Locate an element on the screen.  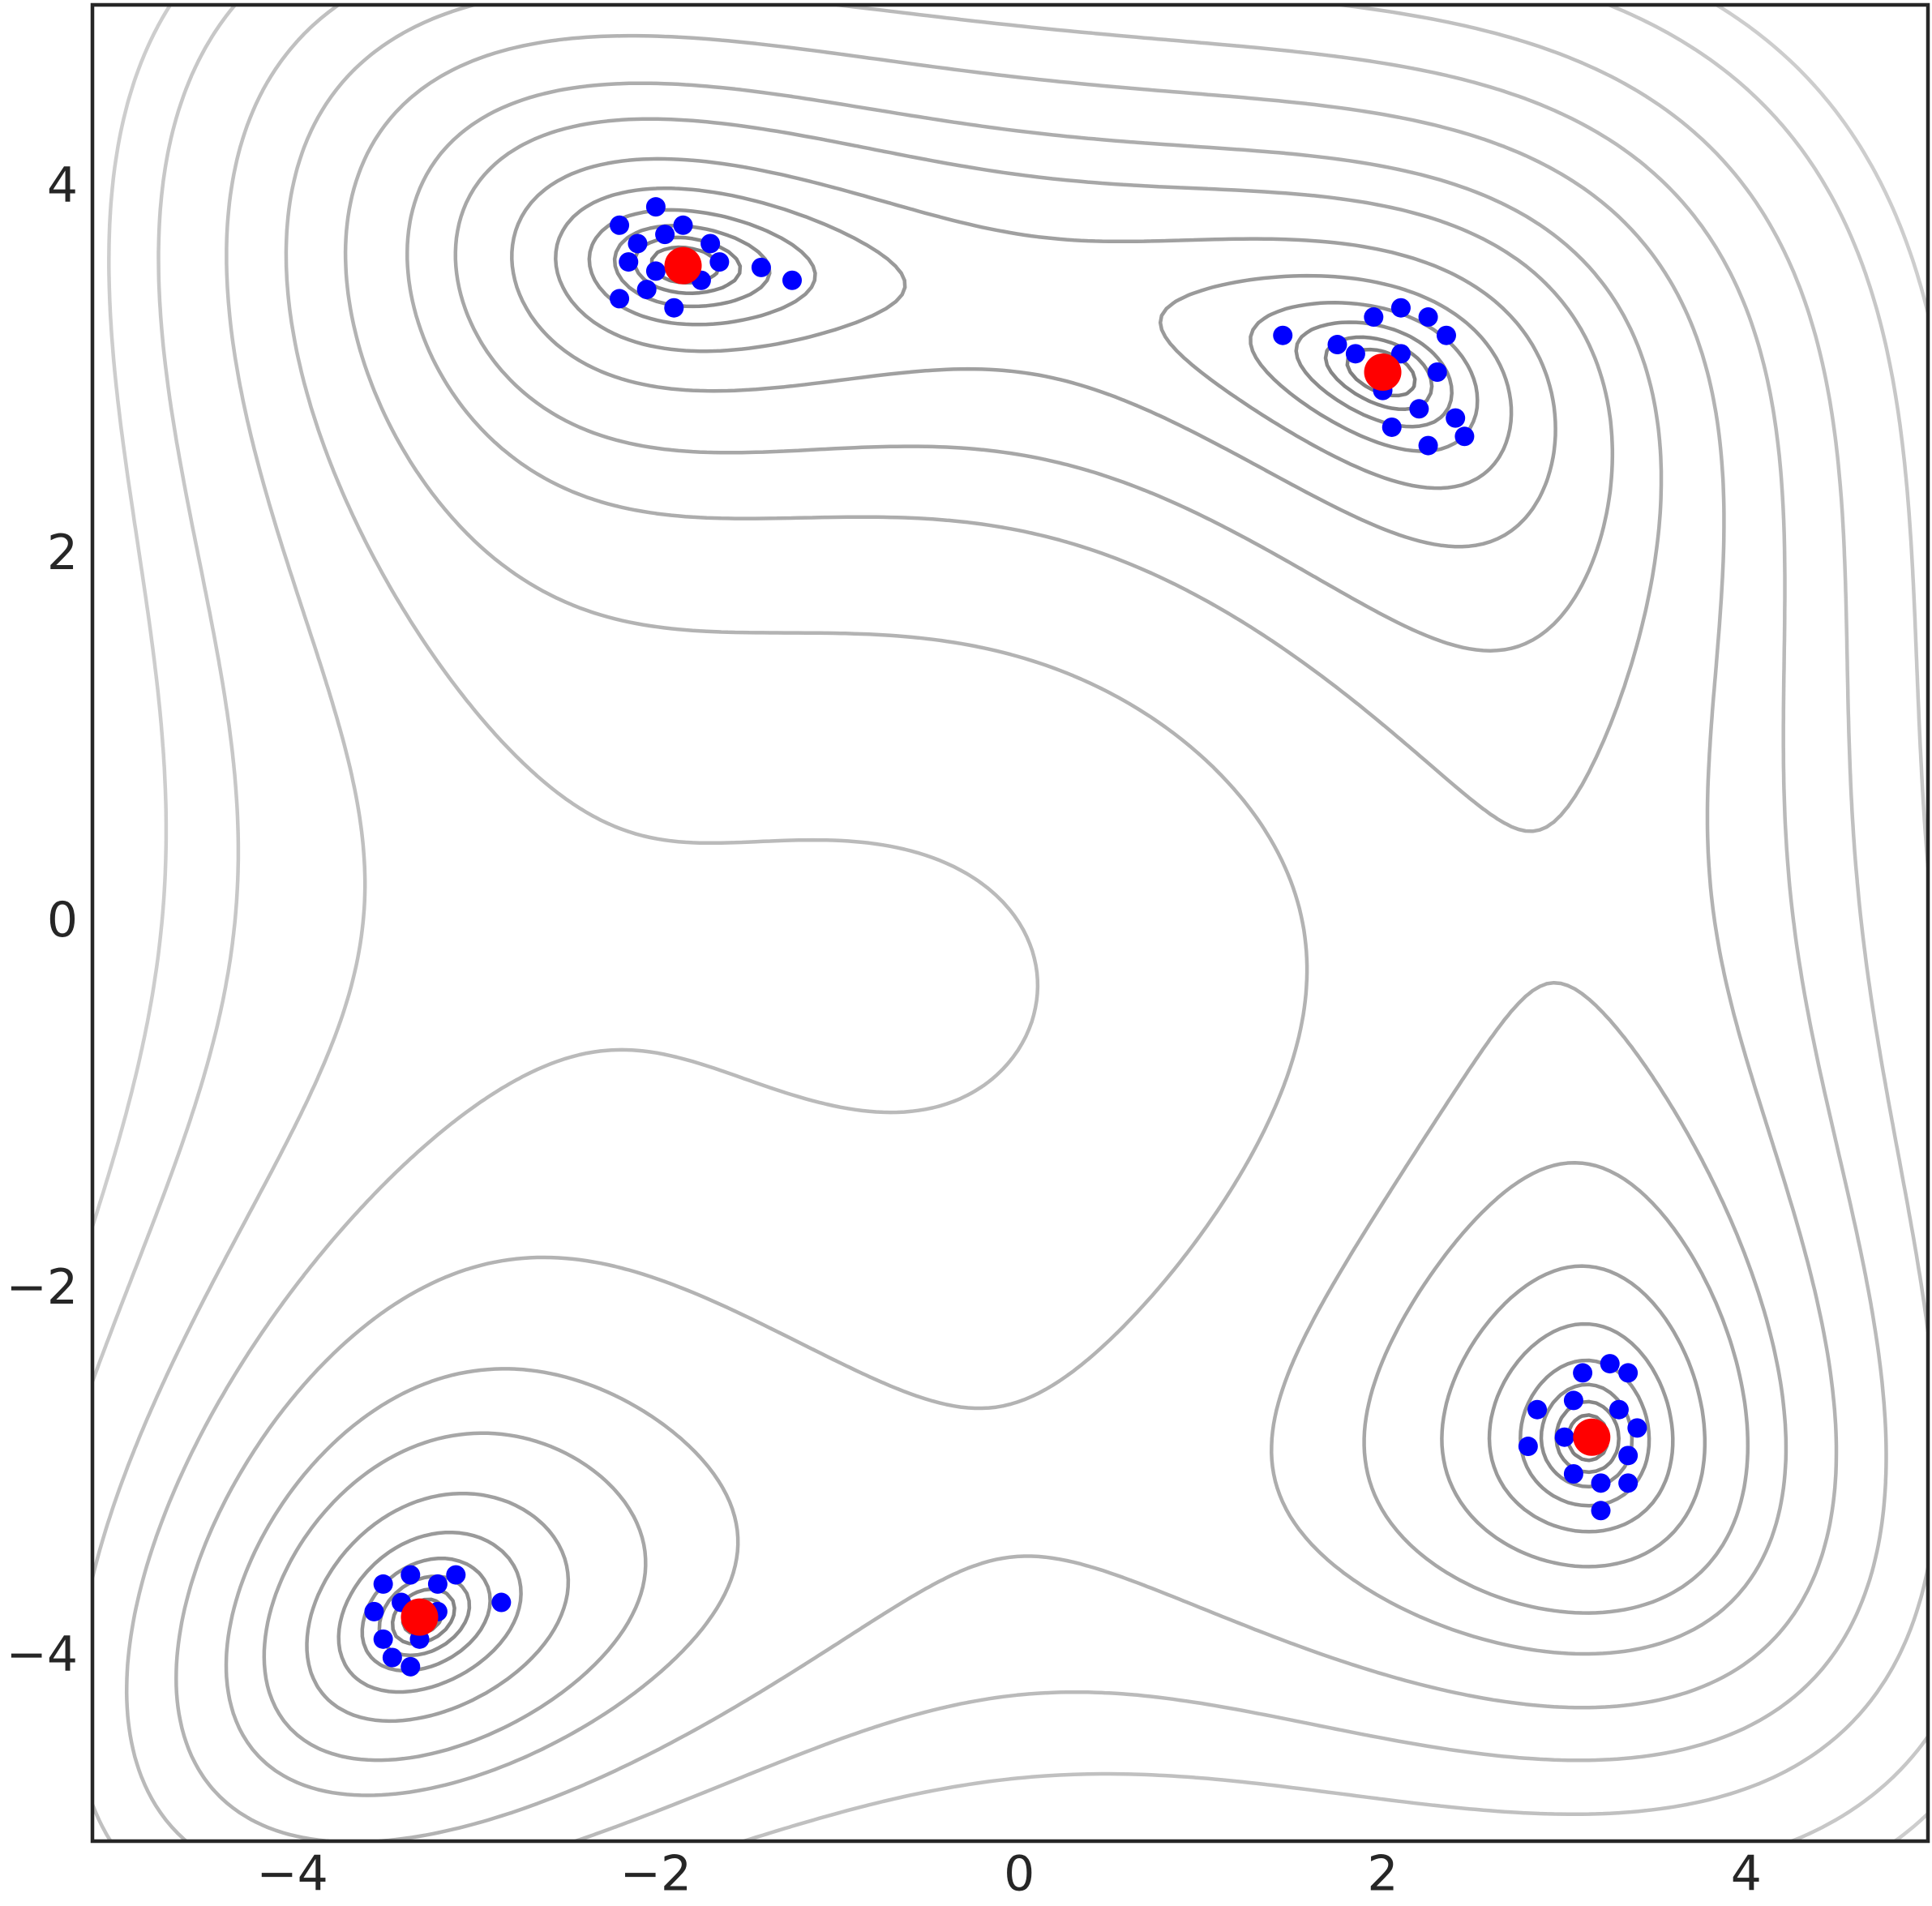
x-tick-label: 2 is located at coordinates (1382, 1874).